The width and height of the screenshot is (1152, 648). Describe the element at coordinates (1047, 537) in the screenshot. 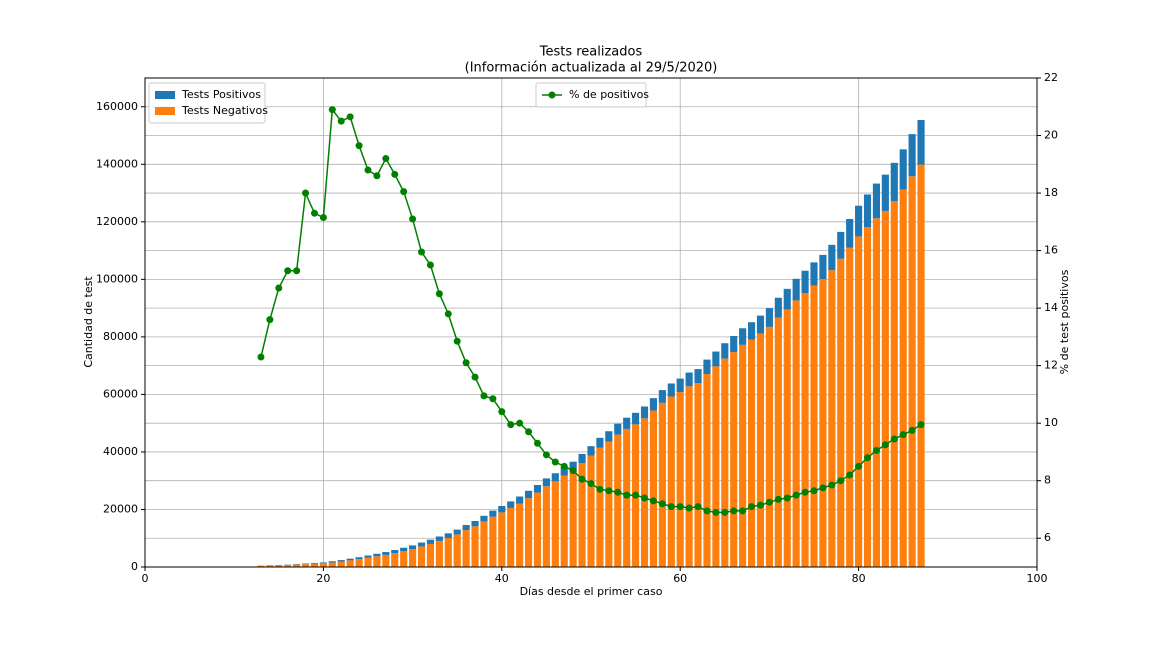

I see `y2-tick-label: 6` at that location.